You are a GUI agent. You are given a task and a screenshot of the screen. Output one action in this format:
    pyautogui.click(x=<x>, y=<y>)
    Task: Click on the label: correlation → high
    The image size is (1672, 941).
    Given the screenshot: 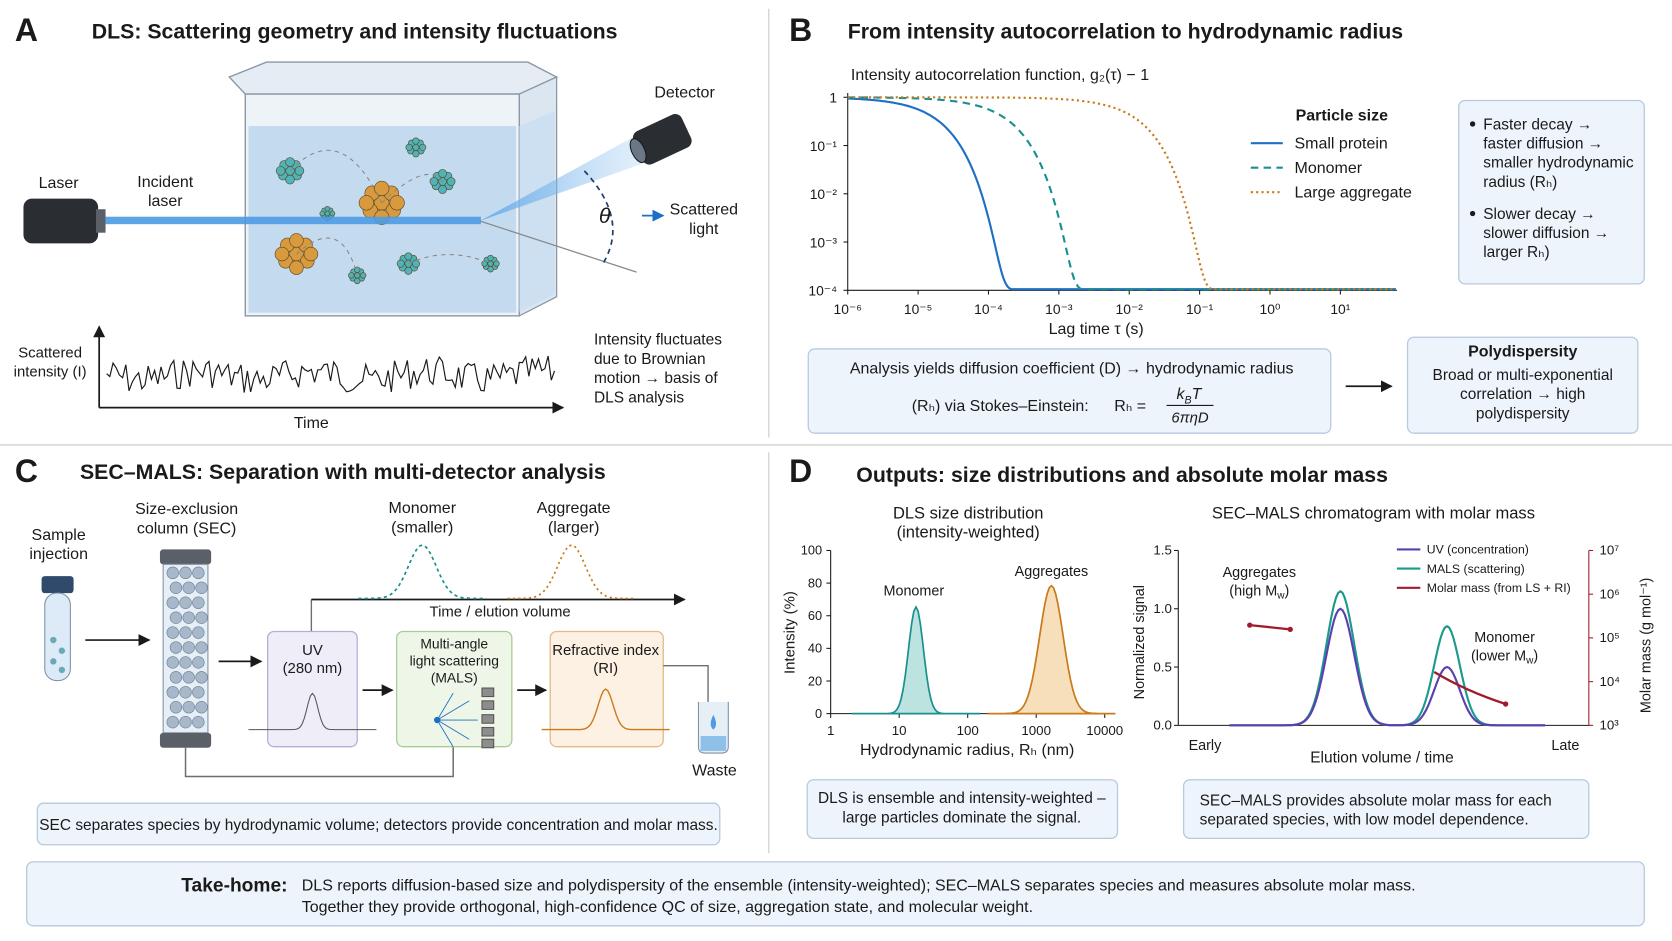 What is the action you would take?
    pyautogui.click(x=1522, y=394)
    